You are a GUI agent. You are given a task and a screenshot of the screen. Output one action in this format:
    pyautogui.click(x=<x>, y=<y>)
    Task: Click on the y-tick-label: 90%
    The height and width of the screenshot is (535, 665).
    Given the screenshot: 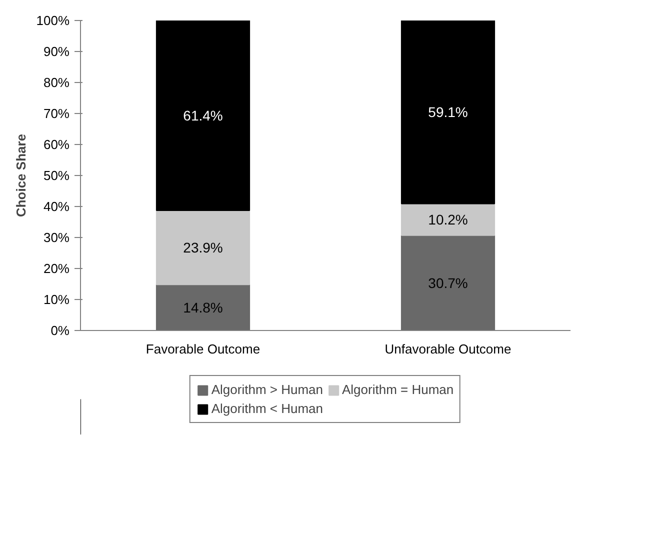 What is the action you would take?
    pyautogui.click(x=56, y=51)
    